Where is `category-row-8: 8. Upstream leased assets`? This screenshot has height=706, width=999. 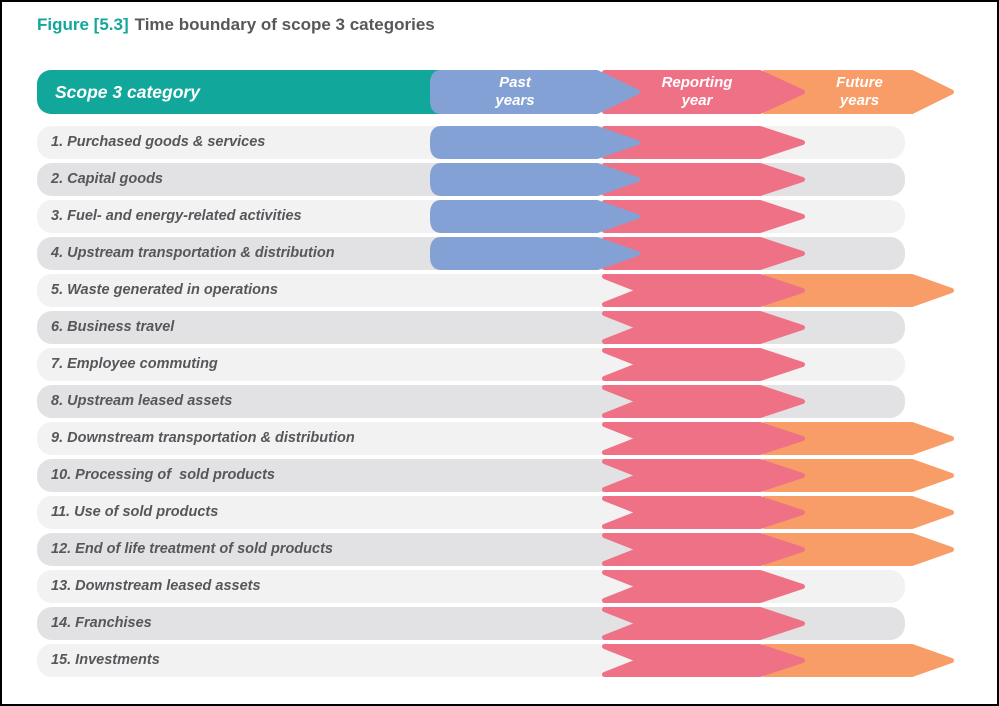
category-row-8: 8. Upstream leased assets is located at coordinates (499, 401).